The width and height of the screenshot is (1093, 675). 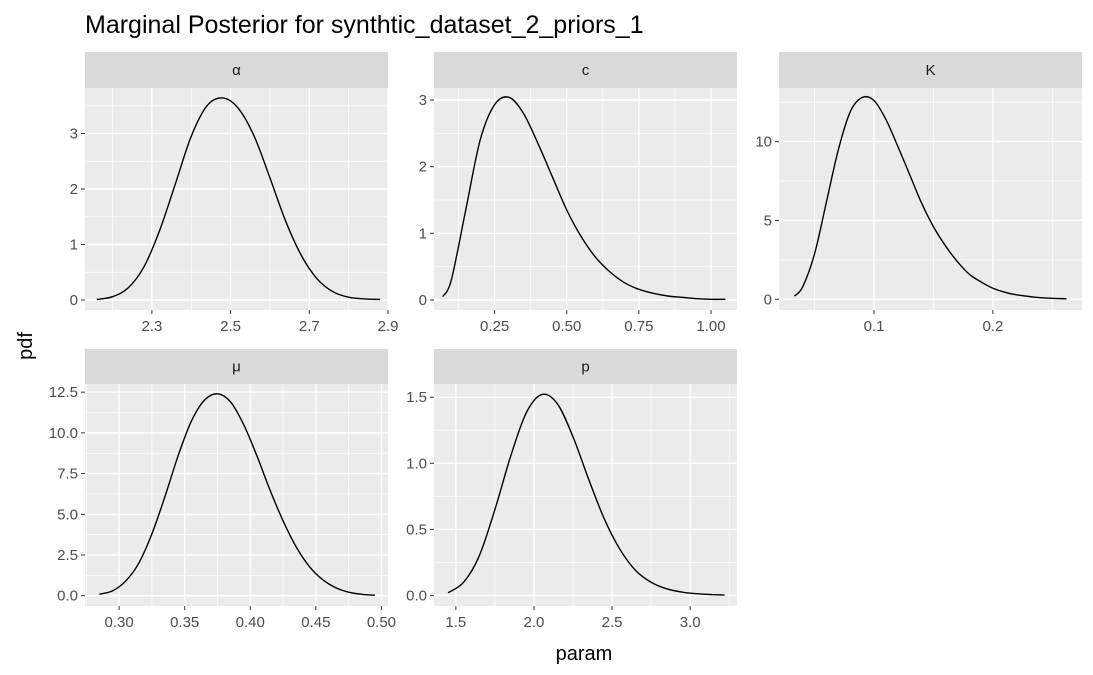 I want to click on x-tick-label: 0.40, so click(x=250, y=622).